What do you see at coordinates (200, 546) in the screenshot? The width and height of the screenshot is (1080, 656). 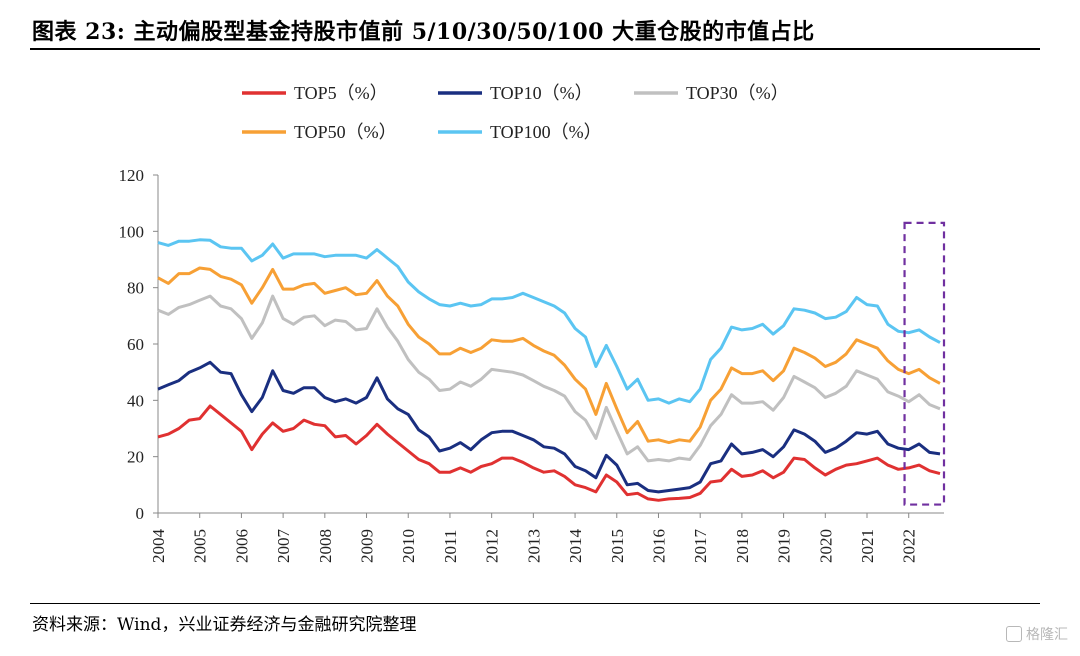 I see `x-tick-label: 2005` at bounding box center [200, 546].